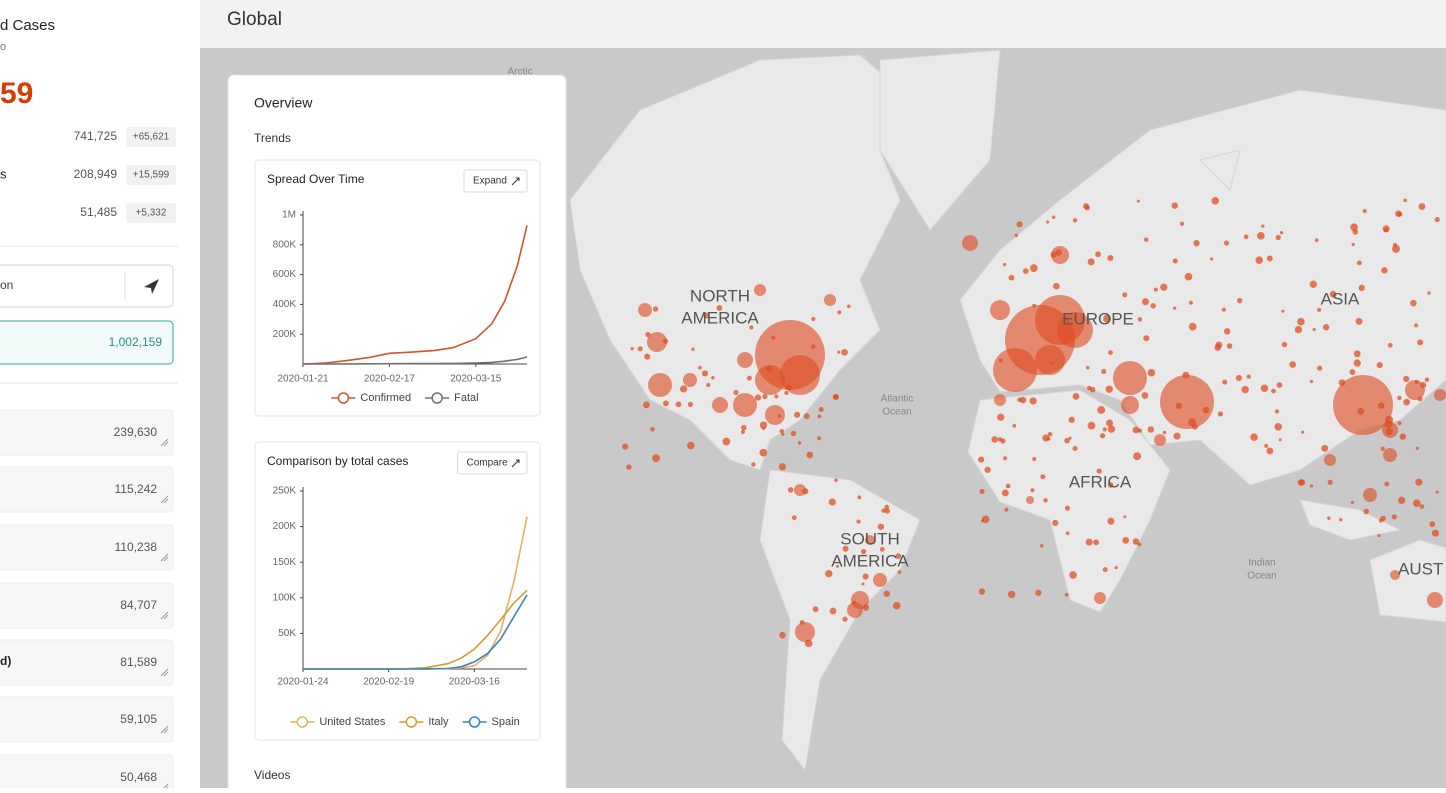  I want to click on legend-item: Italy, so click(424, 722).